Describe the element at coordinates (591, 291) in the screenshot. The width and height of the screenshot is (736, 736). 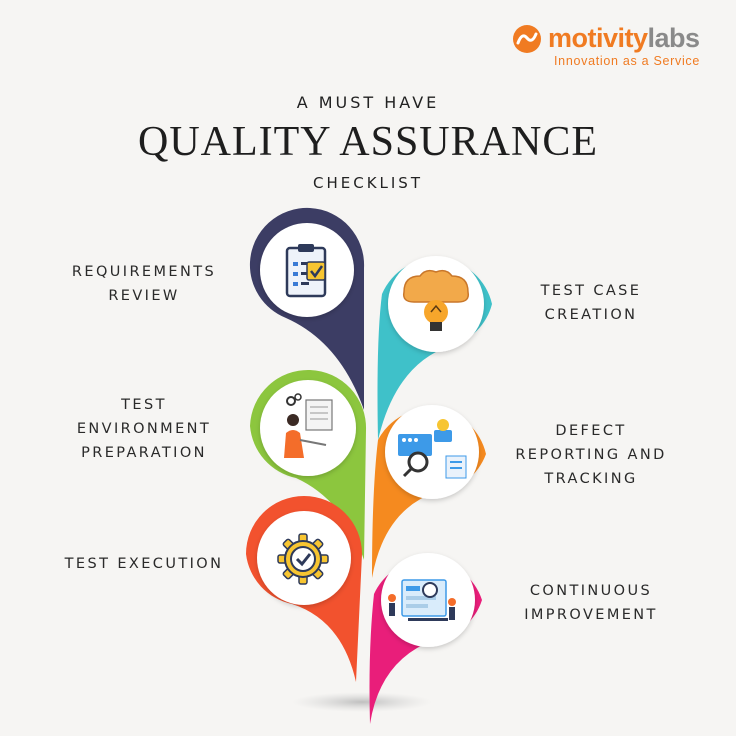
I see `step-label-line: TEST CASE` at that location.